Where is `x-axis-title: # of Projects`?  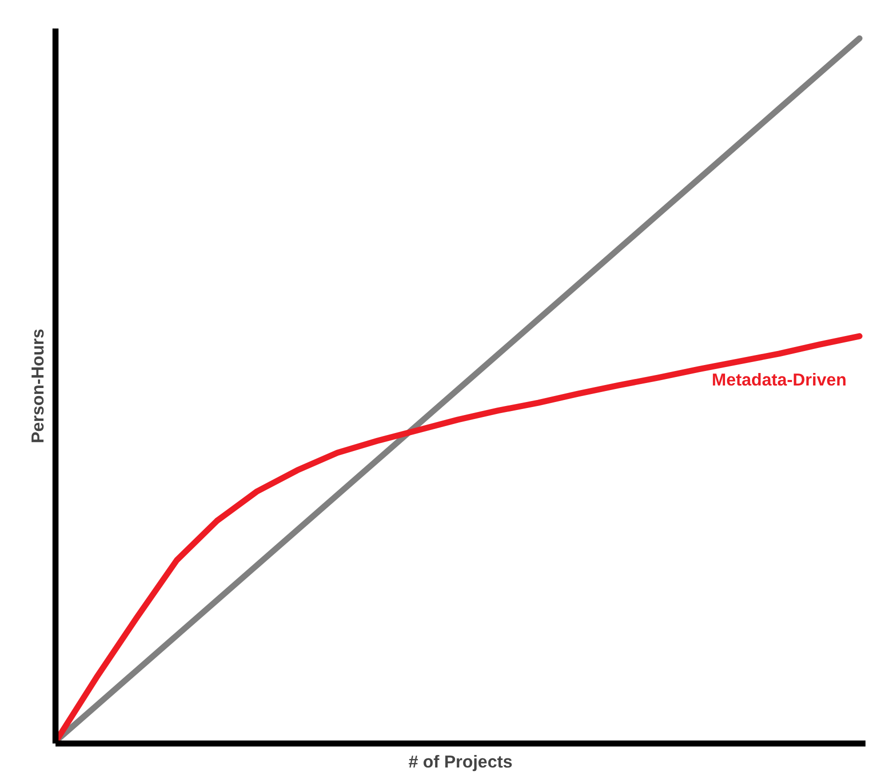 x-axis-title: # of Projects is located at coordinates (460, 762).